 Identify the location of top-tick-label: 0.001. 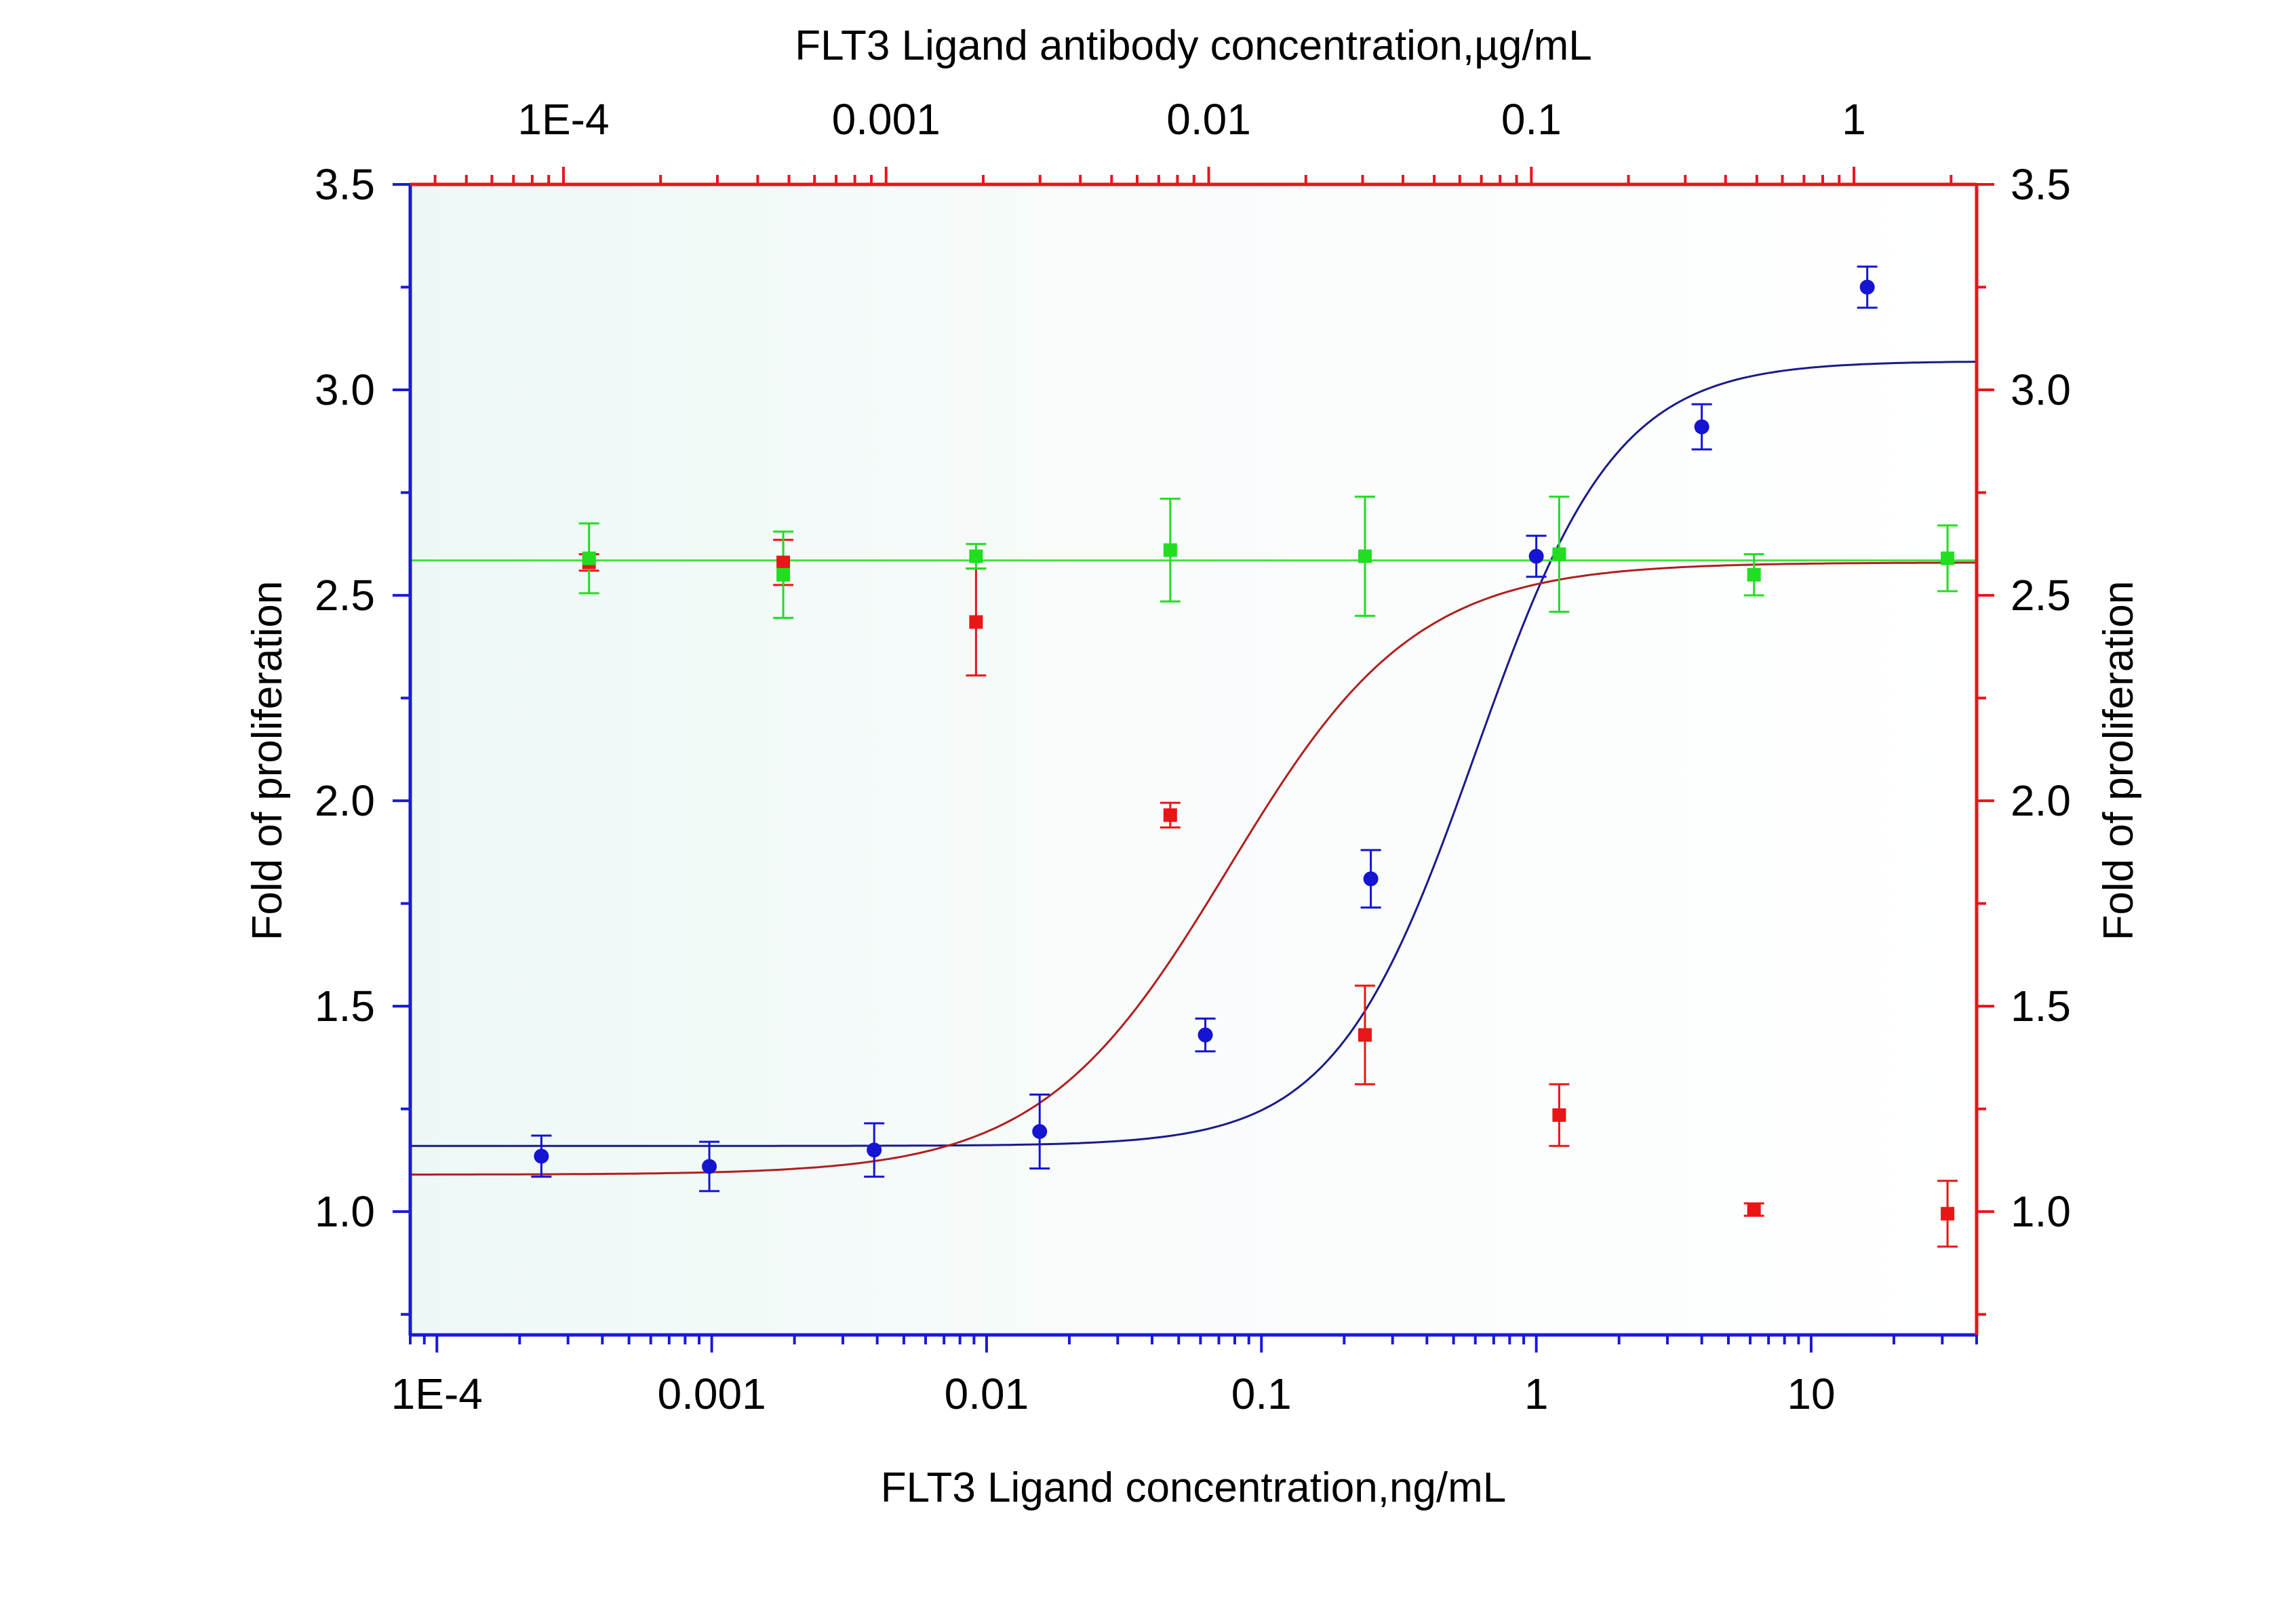
(886, 119).